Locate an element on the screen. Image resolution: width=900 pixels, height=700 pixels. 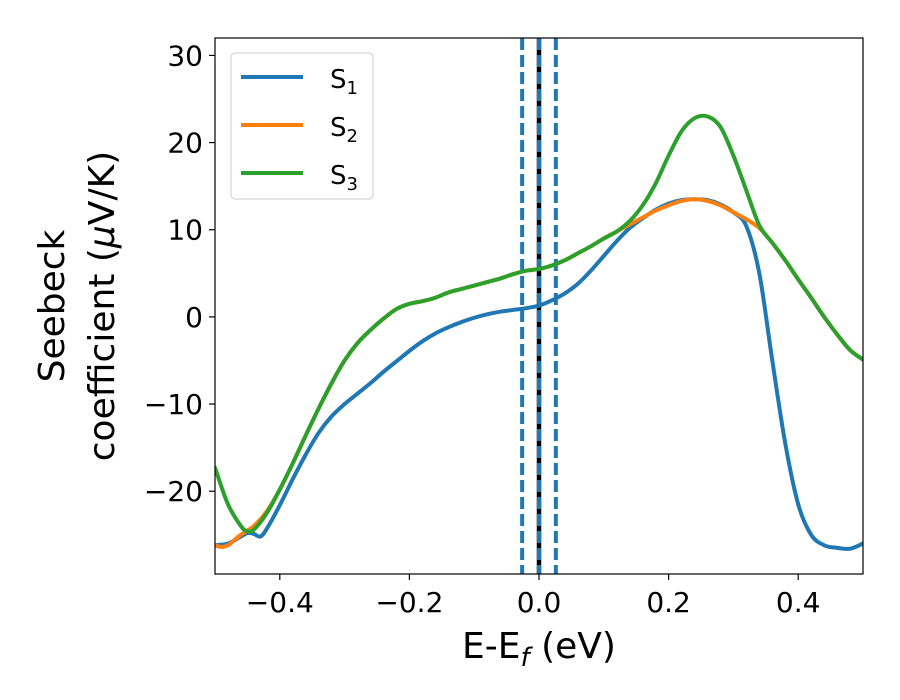
y-tick-label: 20 is located at coordinates (185, 143).